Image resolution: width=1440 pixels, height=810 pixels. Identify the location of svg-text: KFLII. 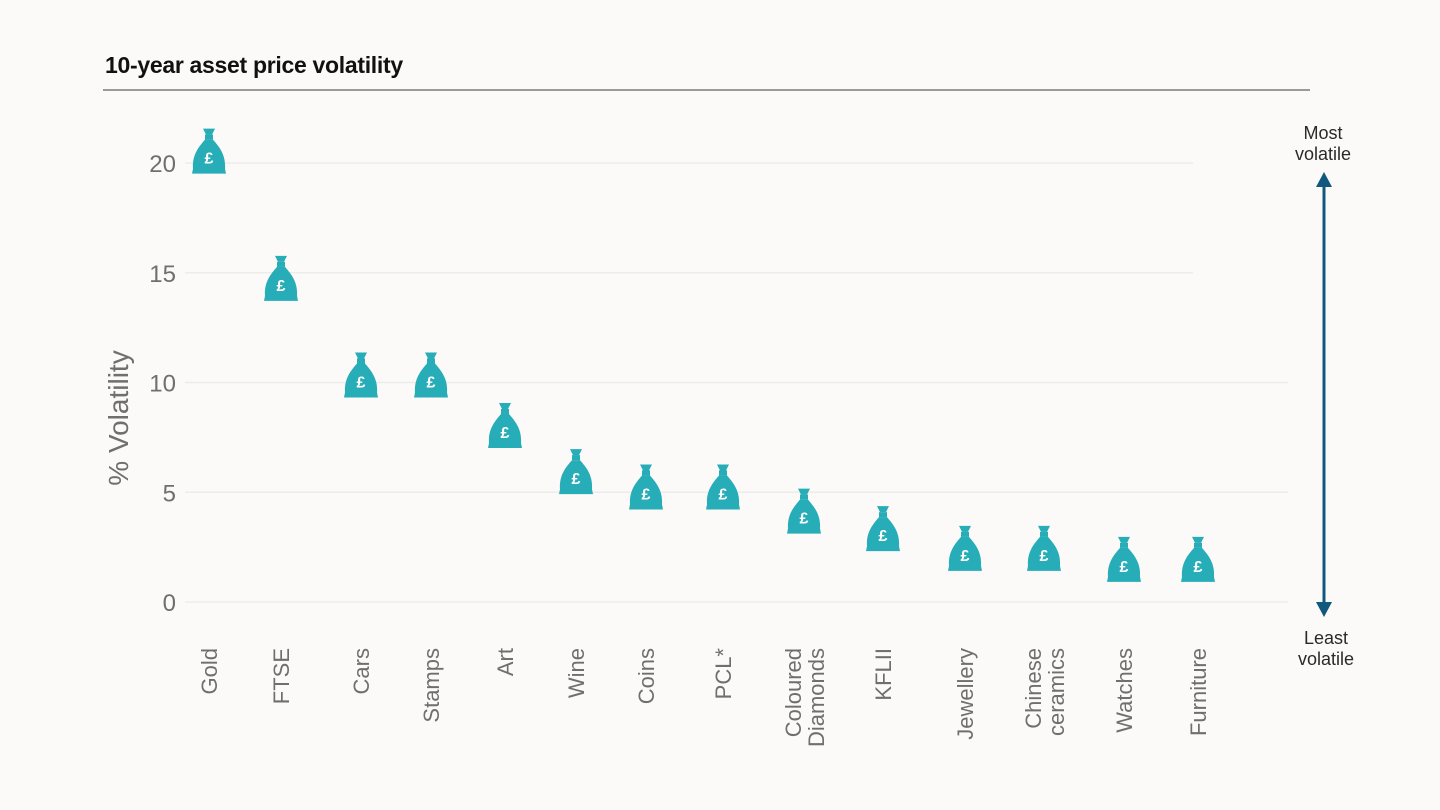
(883, 674).